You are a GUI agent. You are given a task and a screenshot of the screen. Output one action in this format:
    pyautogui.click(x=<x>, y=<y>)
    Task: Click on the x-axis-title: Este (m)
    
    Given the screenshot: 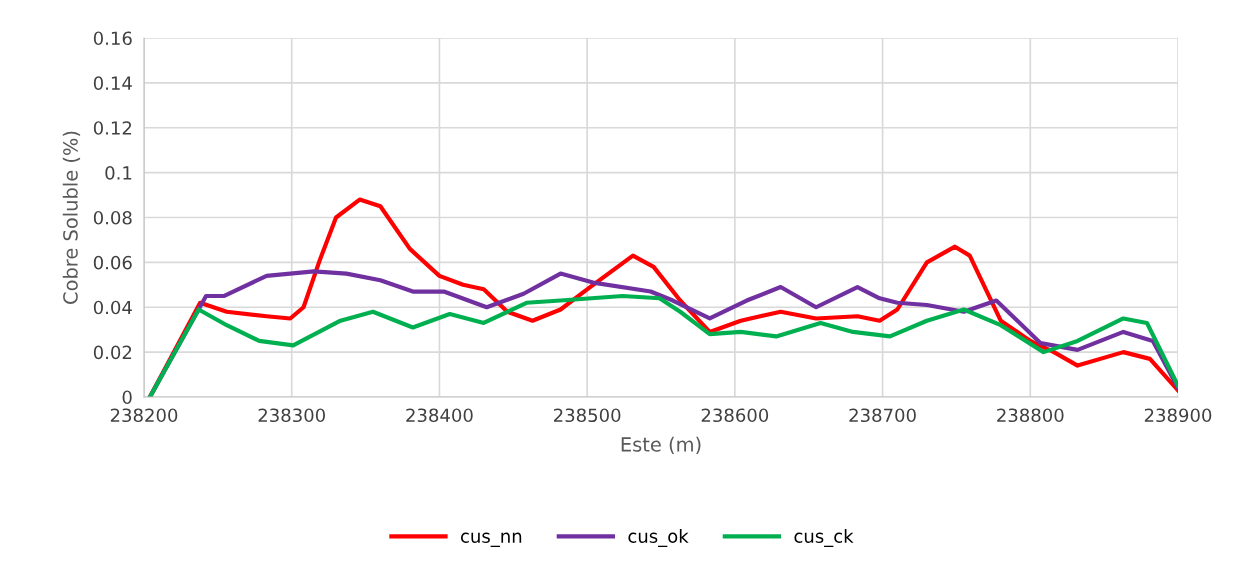 What is the action you would take?
    pyautogui.click(x=661, y=445)
    